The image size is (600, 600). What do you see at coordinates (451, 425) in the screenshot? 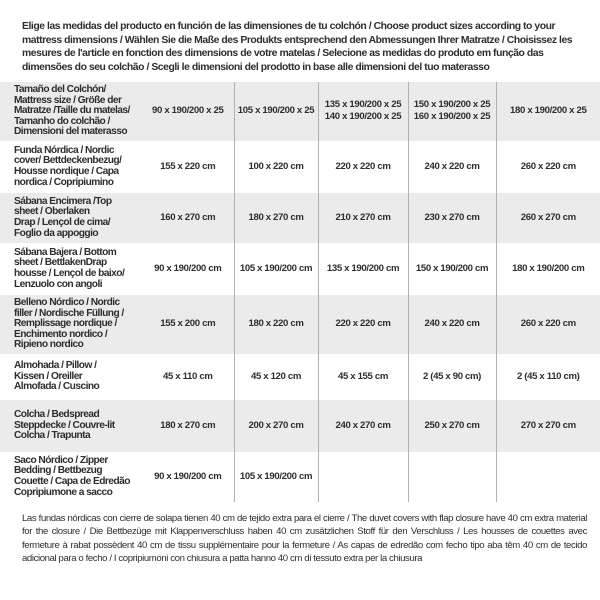
I see `size-cell: 250 x 270 cm` at bounding box center [451, 425].